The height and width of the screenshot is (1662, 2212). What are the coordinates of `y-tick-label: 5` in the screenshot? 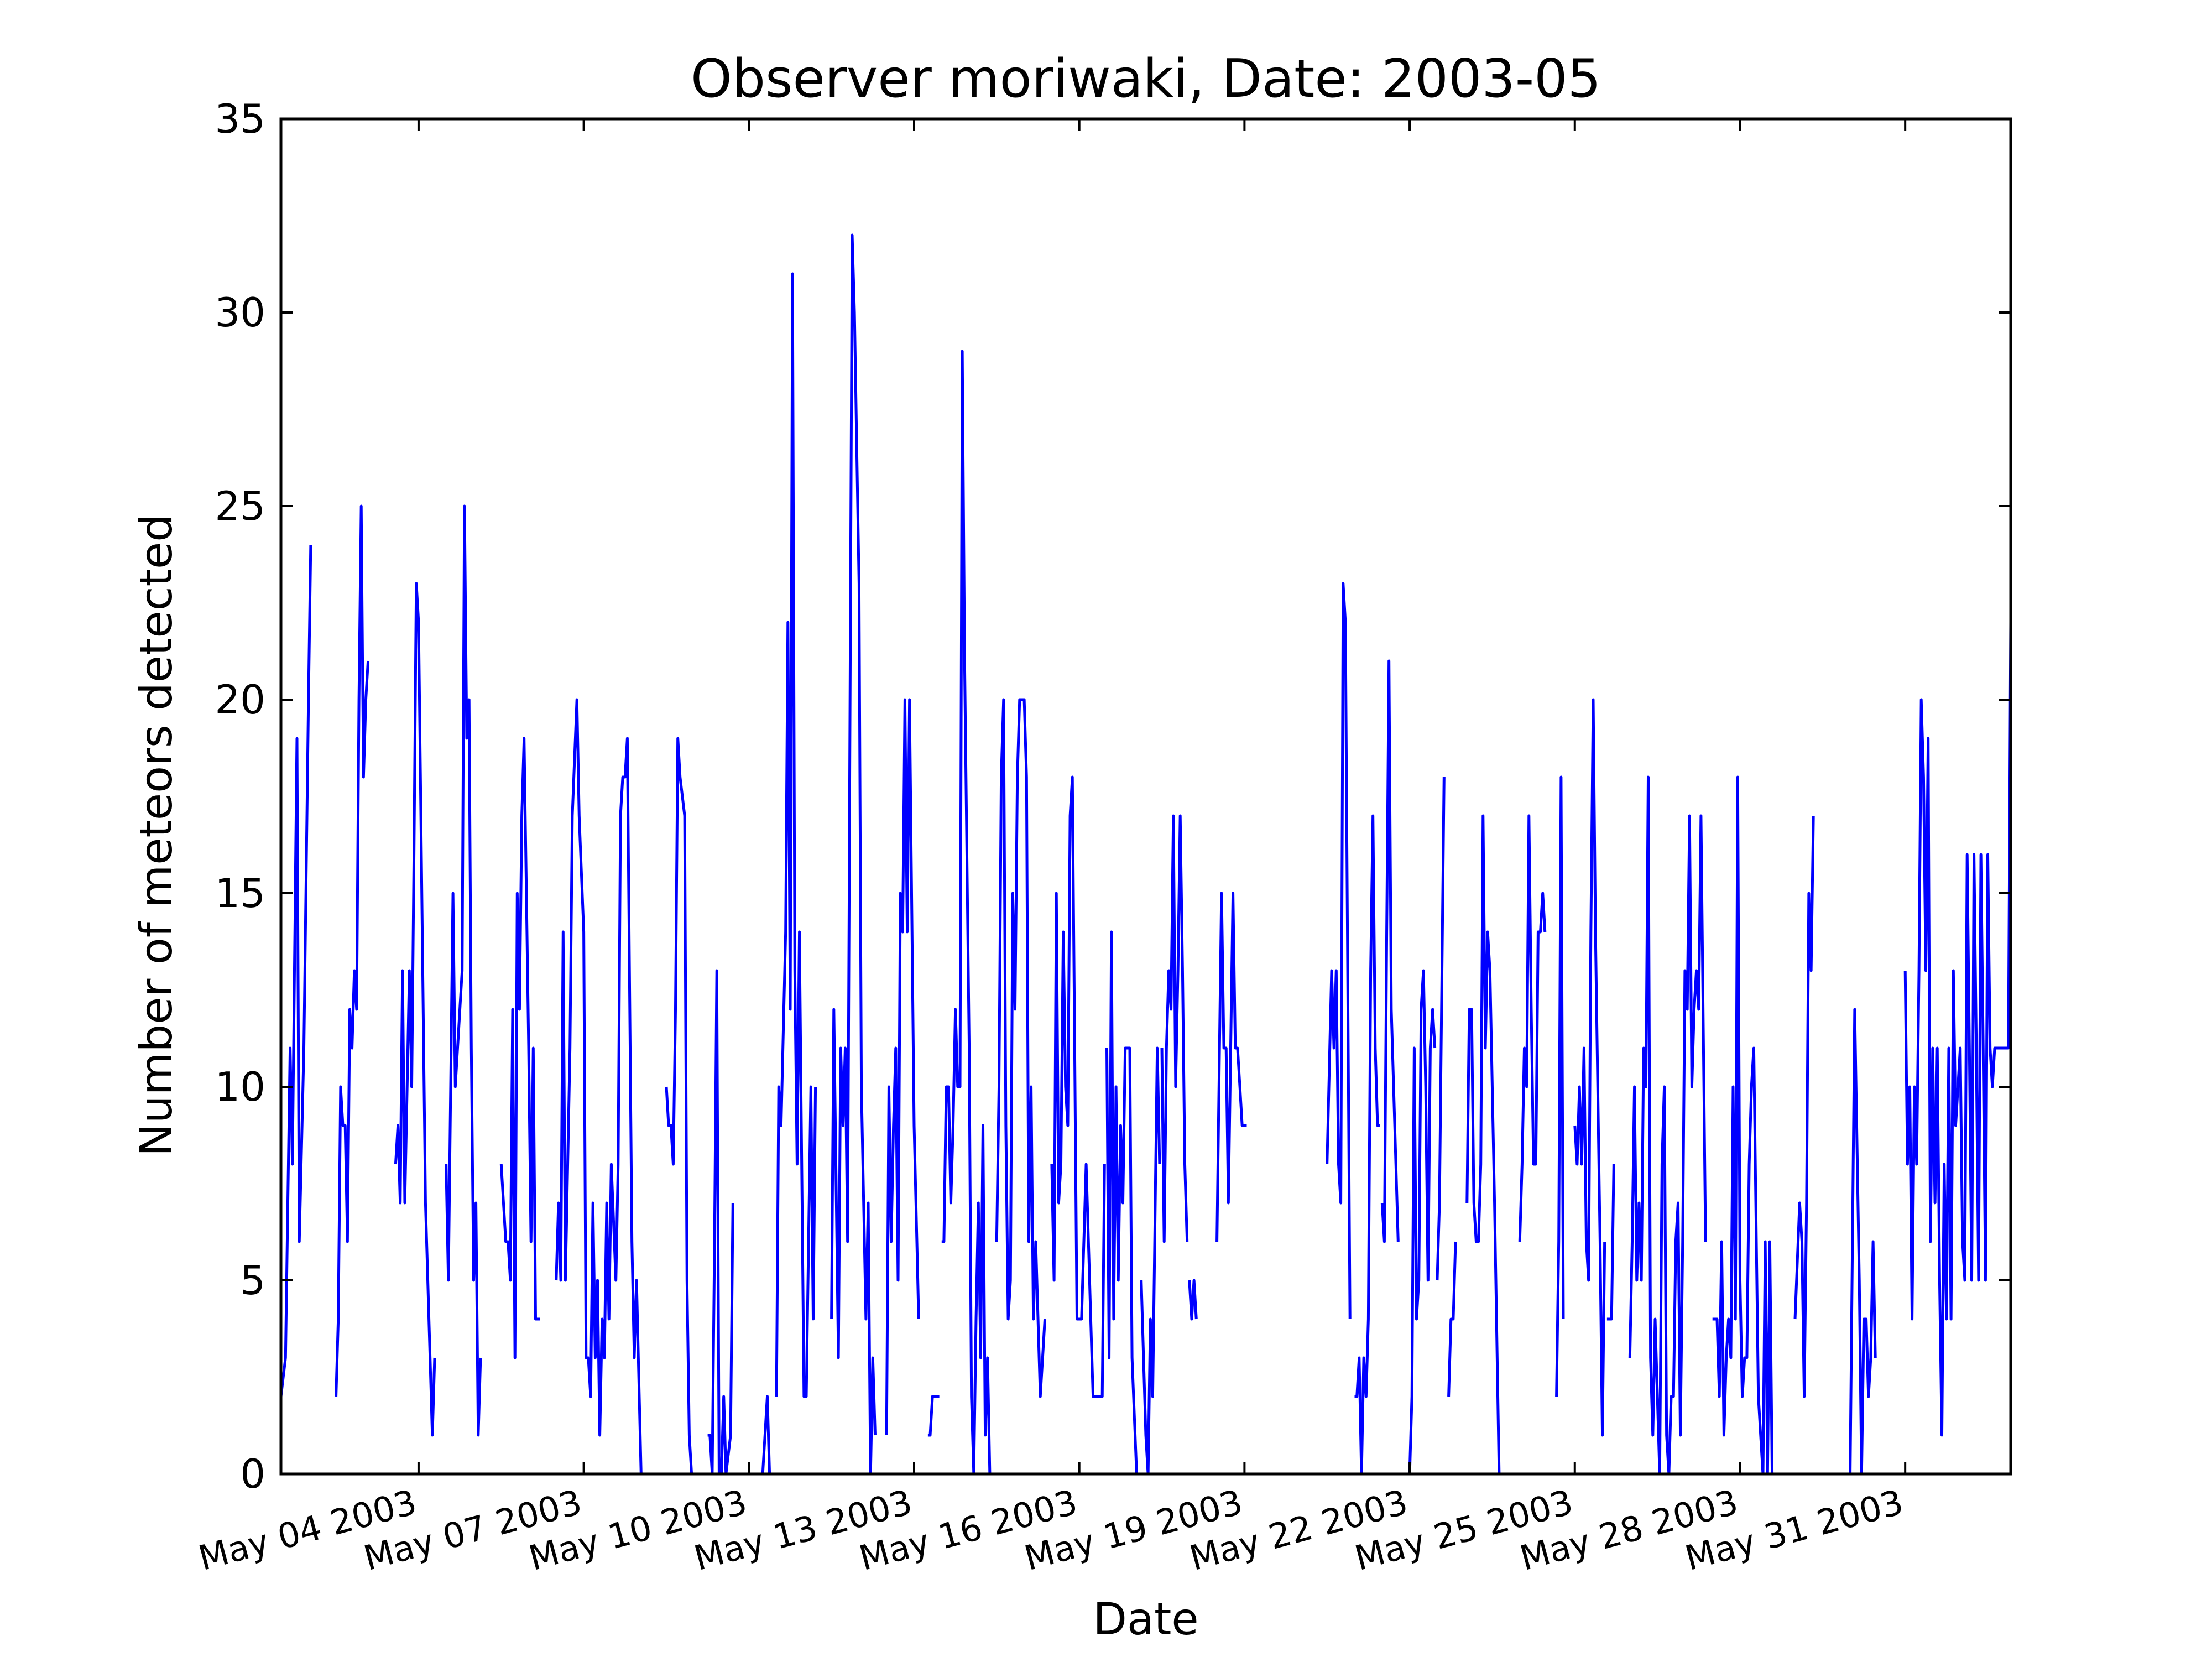 It's located at (253, 1280).